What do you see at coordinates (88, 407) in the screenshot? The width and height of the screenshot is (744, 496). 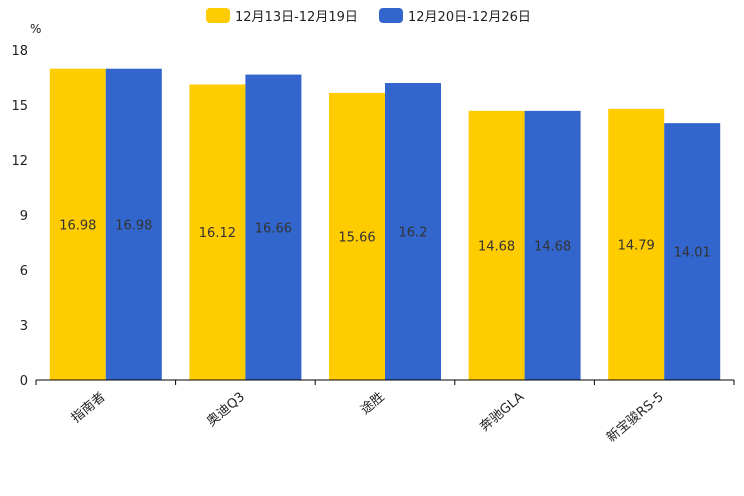 I see `x-tick-label: 指南者` at bounding box center [88, 407].